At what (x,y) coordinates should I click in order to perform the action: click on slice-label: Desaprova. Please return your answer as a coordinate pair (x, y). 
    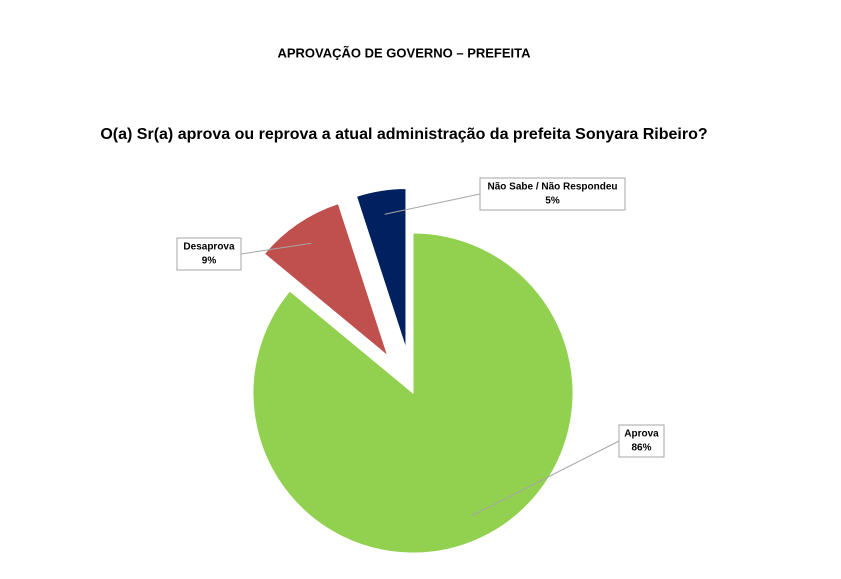
    Looking at the image, I should click on (209, 247).